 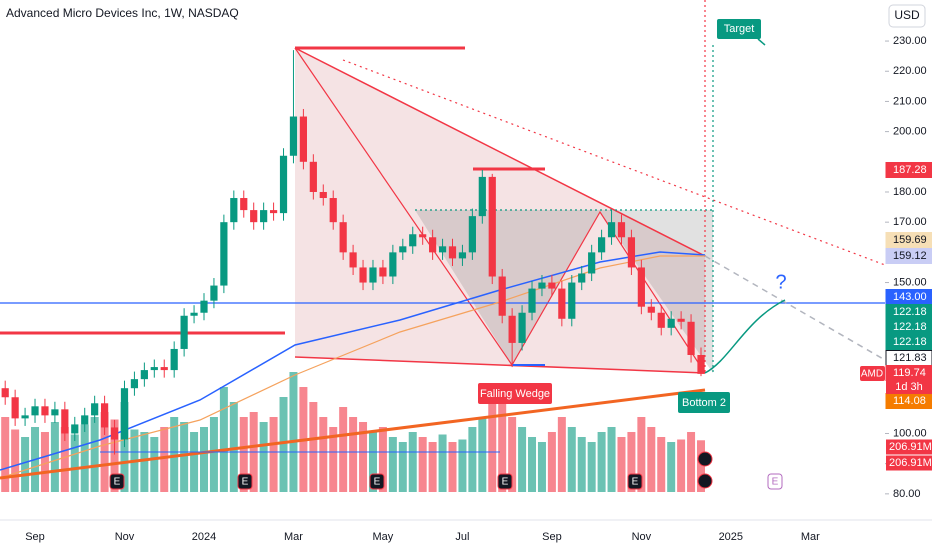 I want to click on price-tag-label: 159.12, so click(x=910, y=256).